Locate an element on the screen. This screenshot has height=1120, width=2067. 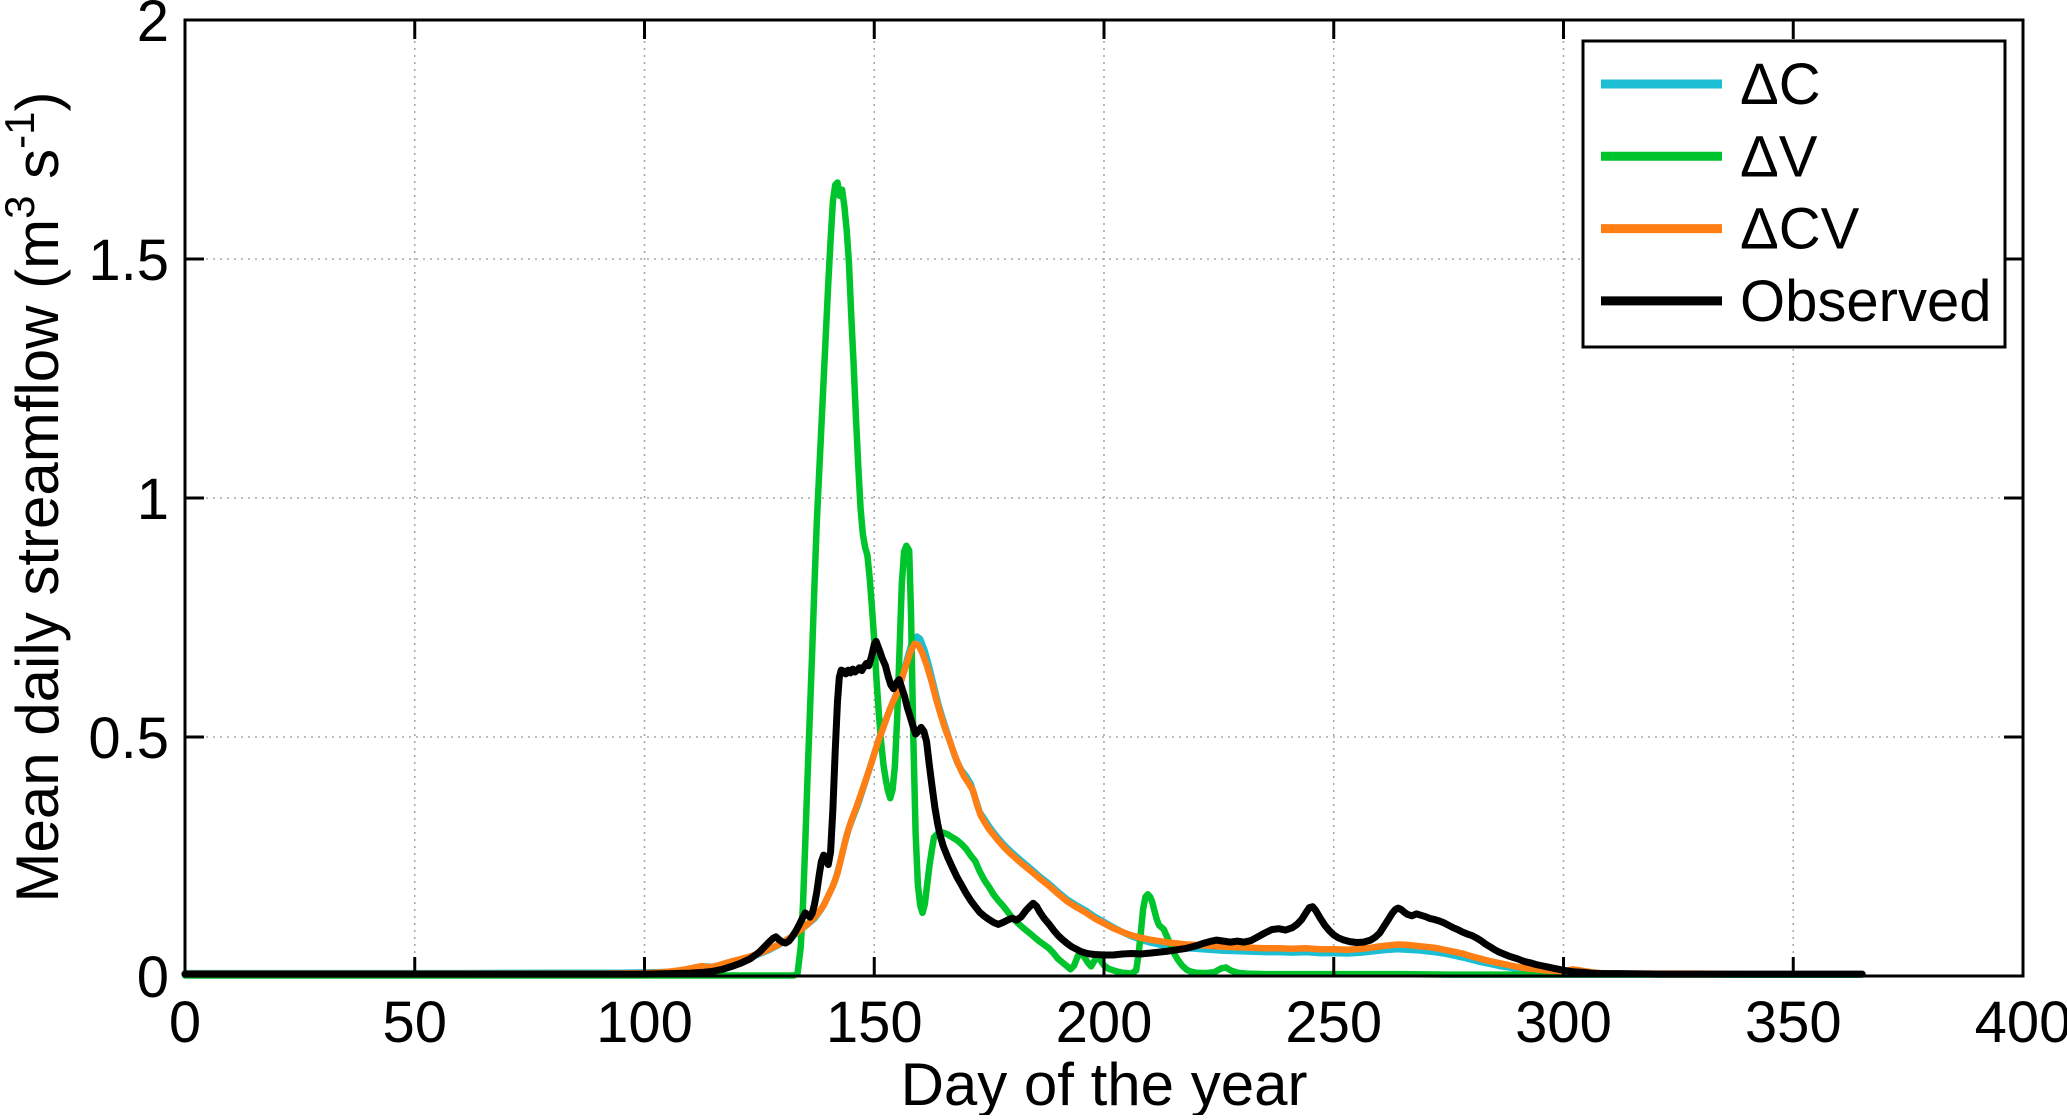
y-tick-label-0: 0 is located at coordinates (153, 977).